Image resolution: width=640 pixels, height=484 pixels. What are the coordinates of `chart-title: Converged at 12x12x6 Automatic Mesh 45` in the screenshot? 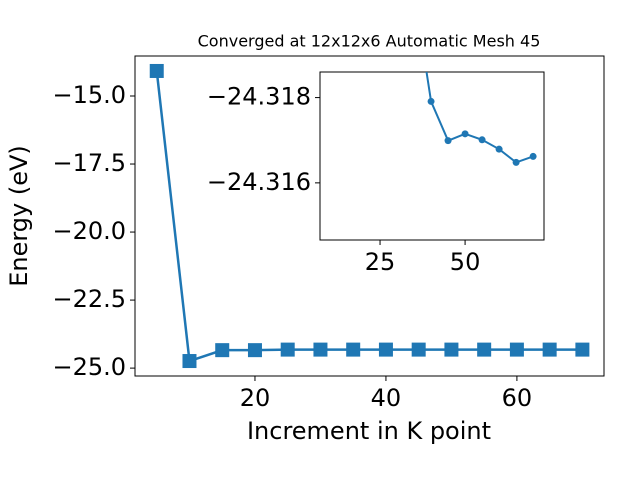 It's located at (369, 41).